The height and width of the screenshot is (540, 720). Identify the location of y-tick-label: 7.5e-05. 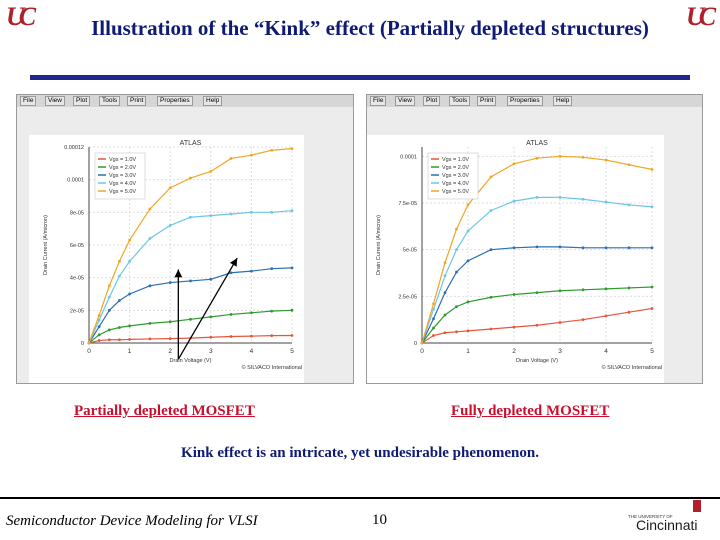
(407, 204).